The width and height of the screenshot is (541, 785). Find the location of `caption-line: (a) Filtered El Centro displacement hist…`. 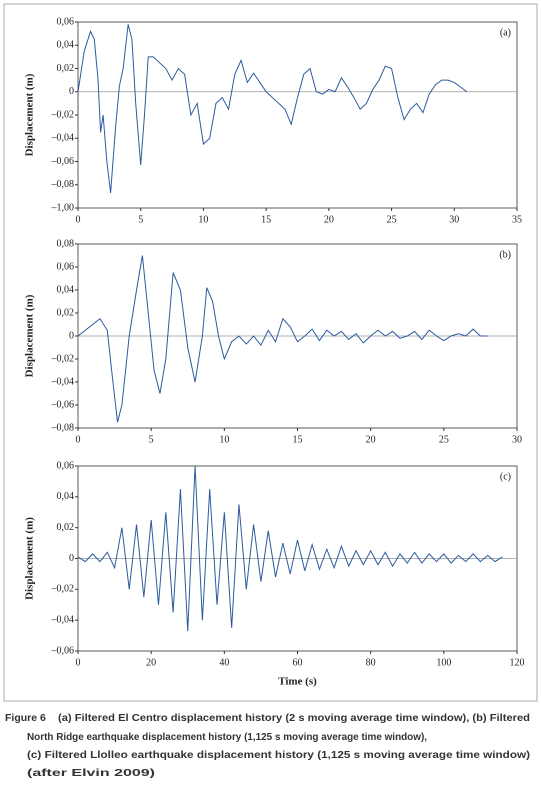

caption-line: (a) Filtered El Centro displacement hist… is located at coordinates (294, 718).